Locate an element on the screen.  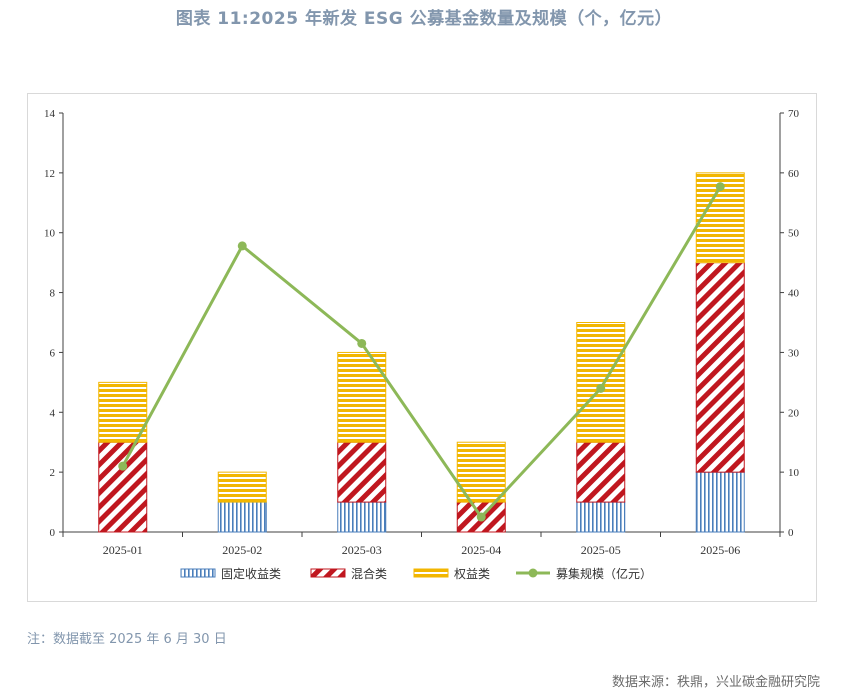
y-left-tick-label: 0 is located at coordinates (53, 533).